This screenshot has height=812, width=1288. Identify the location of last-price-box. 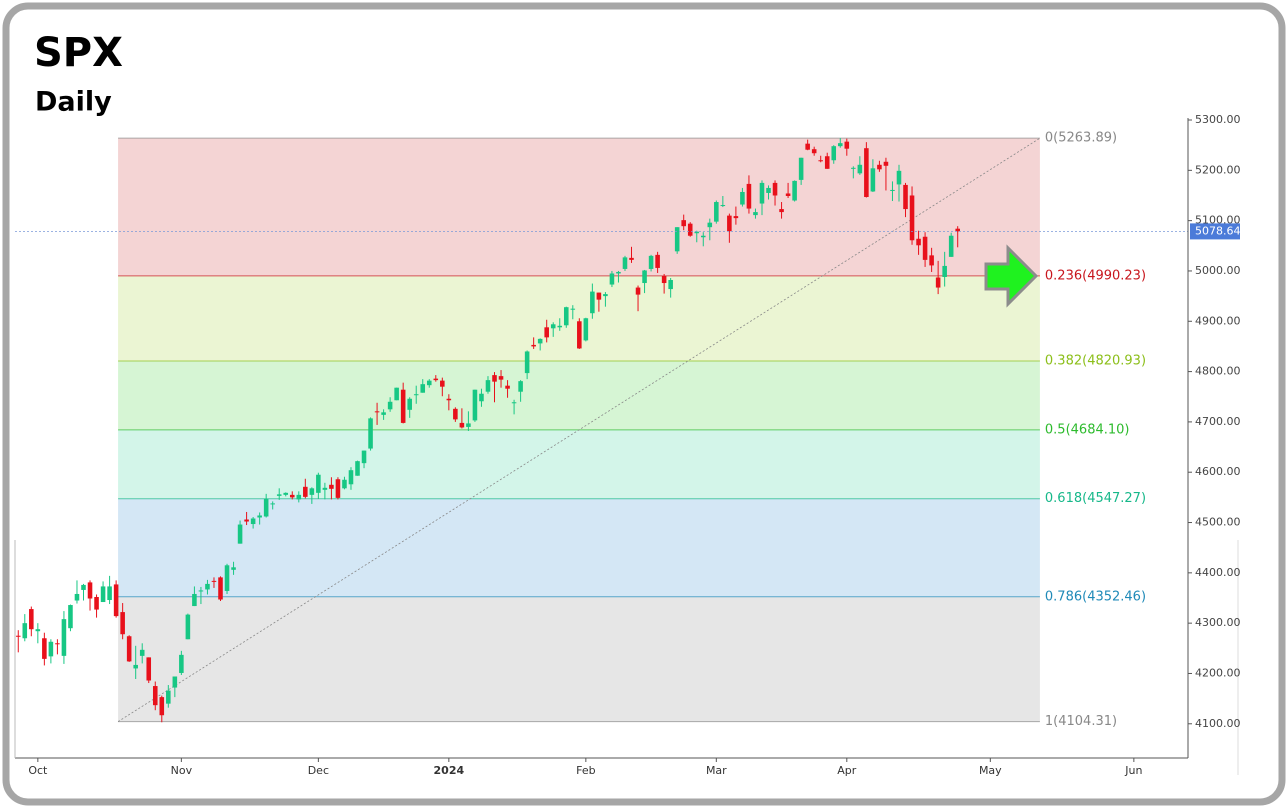
(1215, 231).